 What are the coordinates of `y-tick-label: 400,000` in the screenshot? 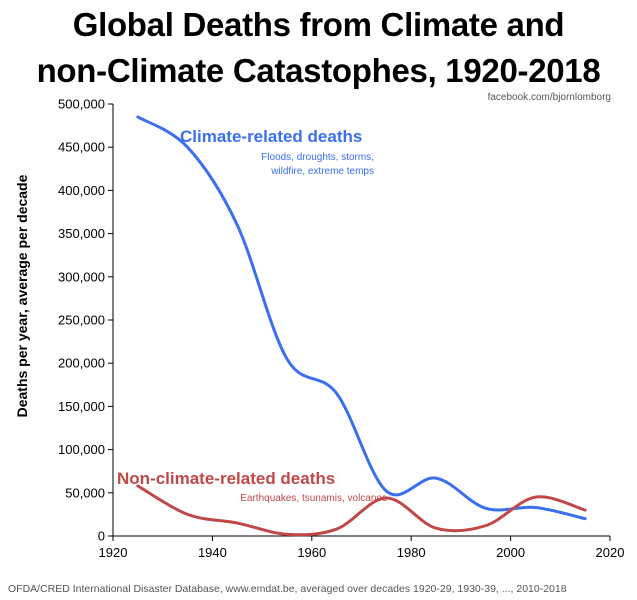 It's located at (81, 190).